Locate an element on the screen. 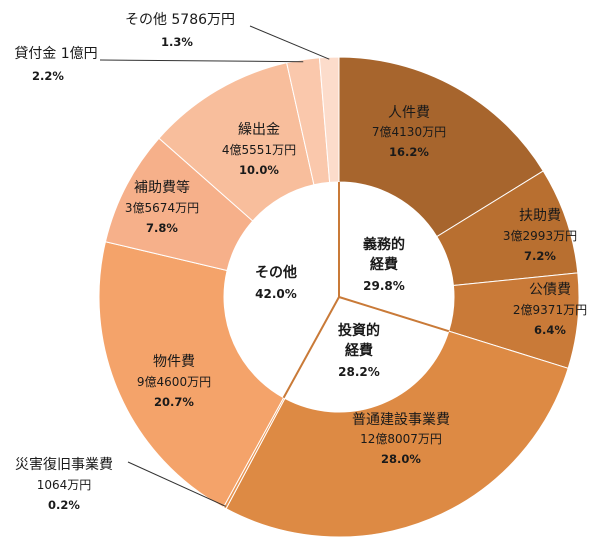 This screenshot has width=611, height=544. label-hojohi-amount: 3億5674万円 is located at coordinates (162, 208).